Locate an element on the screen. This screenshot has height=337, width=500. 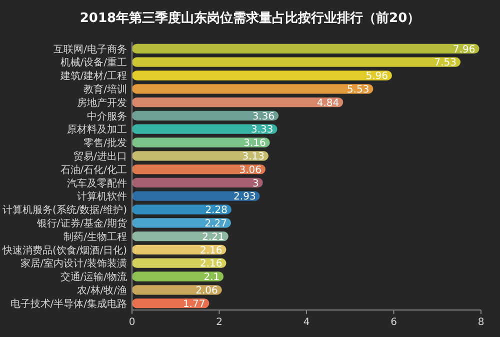
y-tick-label: 快速消费品(饮食/烟酒/日化) is located at coordinates (64, 250).